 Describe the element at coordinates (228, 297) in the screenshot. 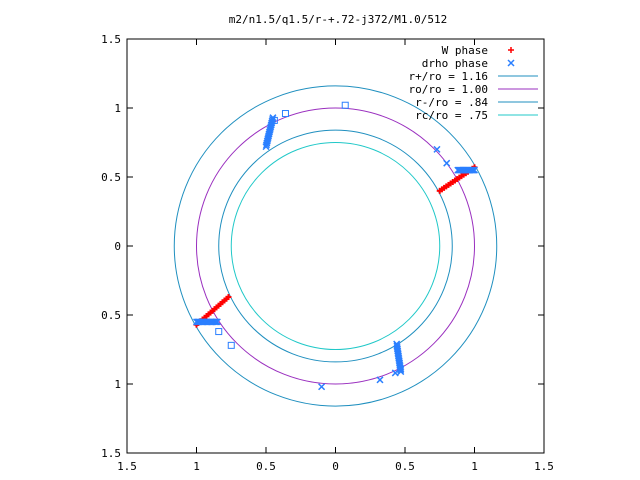

I see `w-phase-point` at that location.